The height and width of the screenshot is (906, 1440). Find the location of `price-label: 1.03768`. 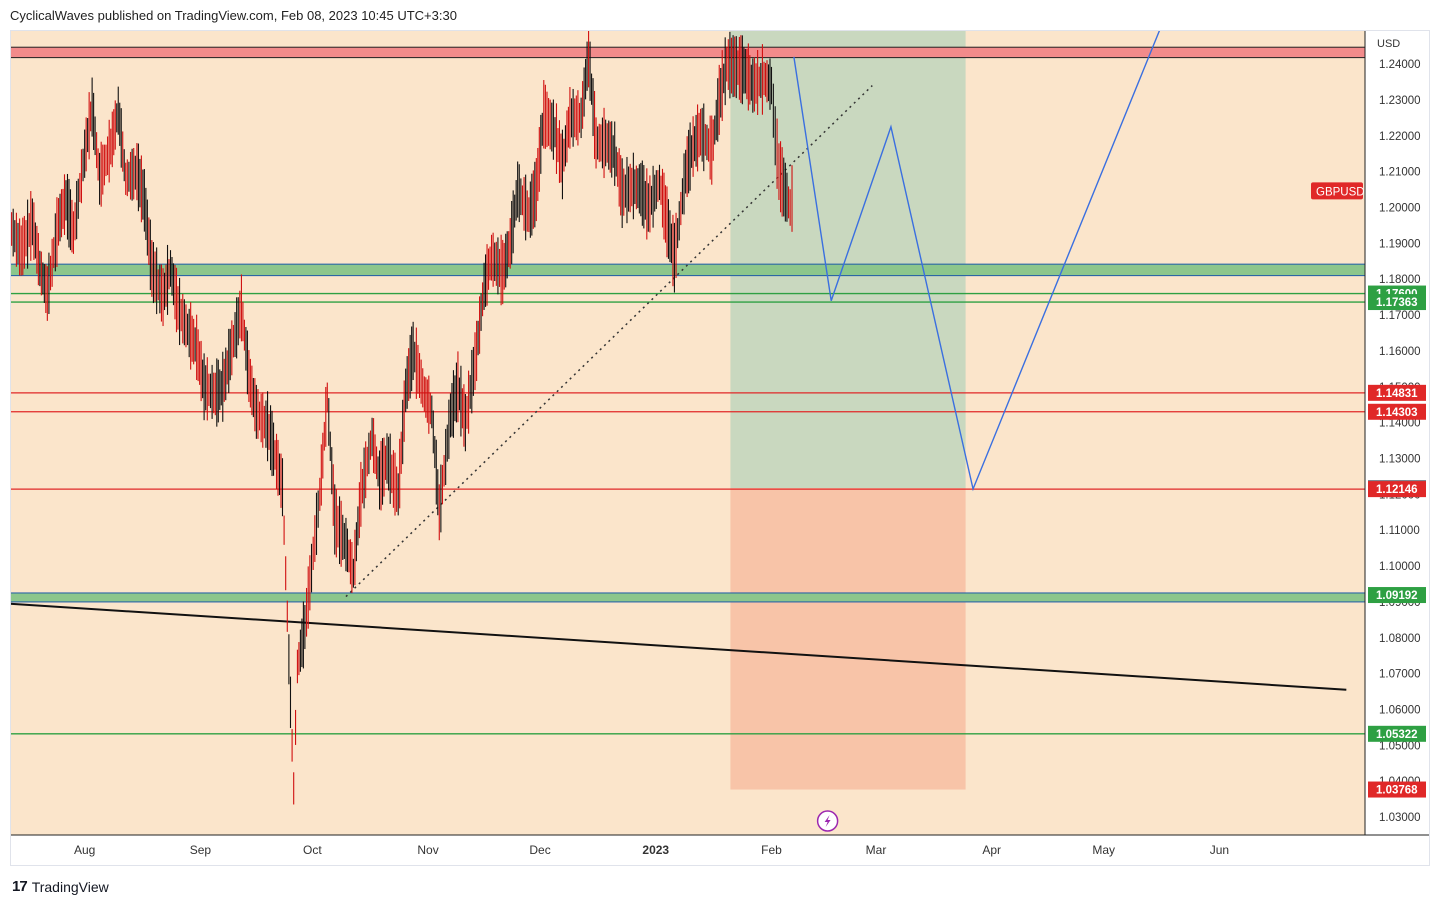

price-label: 1.03768 is located at coordinates (1397, 791).